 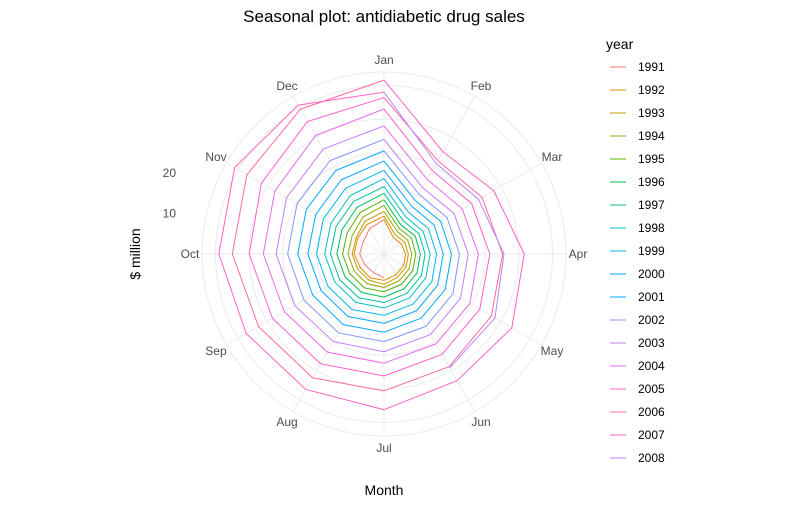 What do you see at coordinates (190, 254) in the screenshot?
I see `month-tick-label: Oct` at bounding box center [190, 254].